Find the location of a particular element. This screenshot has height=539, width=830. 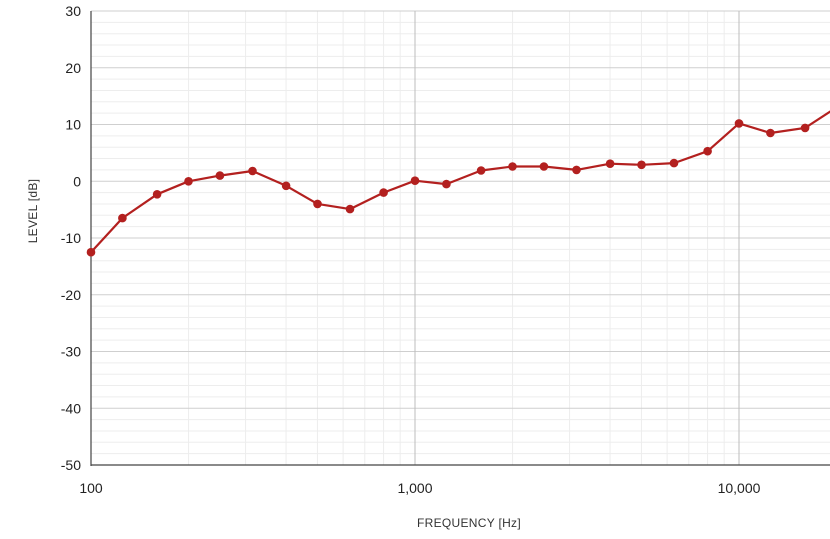

y-tick-label: -20 is located at coordinates (71, 295).